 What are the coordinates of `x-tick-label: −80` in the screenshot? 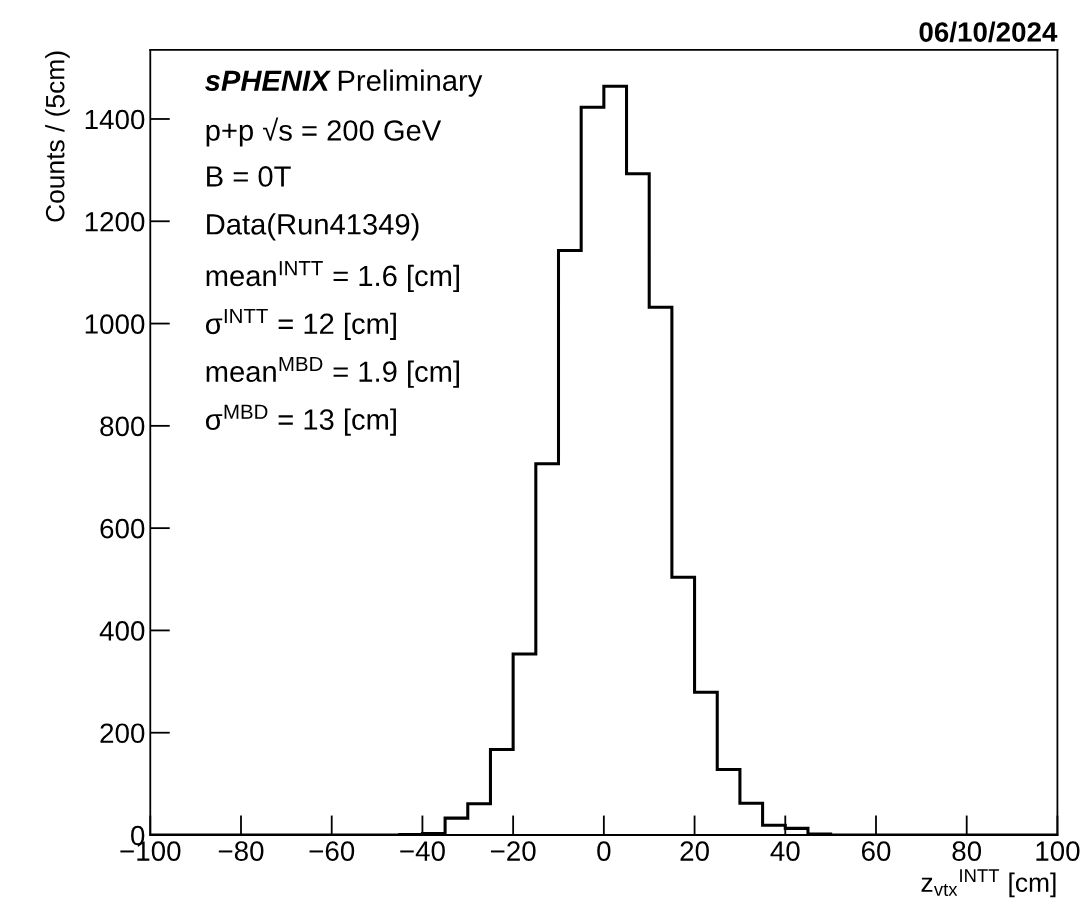 It's located at (241, 851).